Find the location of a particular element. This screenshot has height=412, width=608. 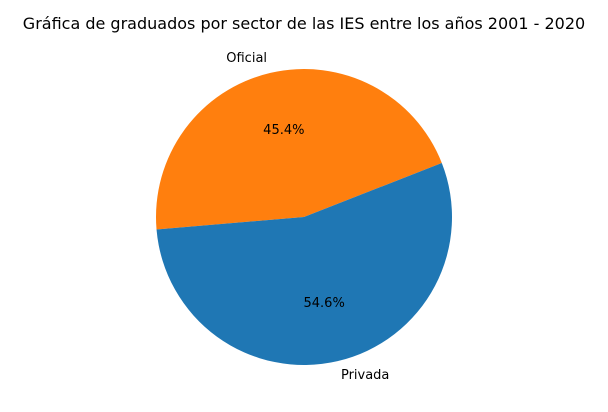

slice-label-privada: Privada is located at coordinates (365, 375).